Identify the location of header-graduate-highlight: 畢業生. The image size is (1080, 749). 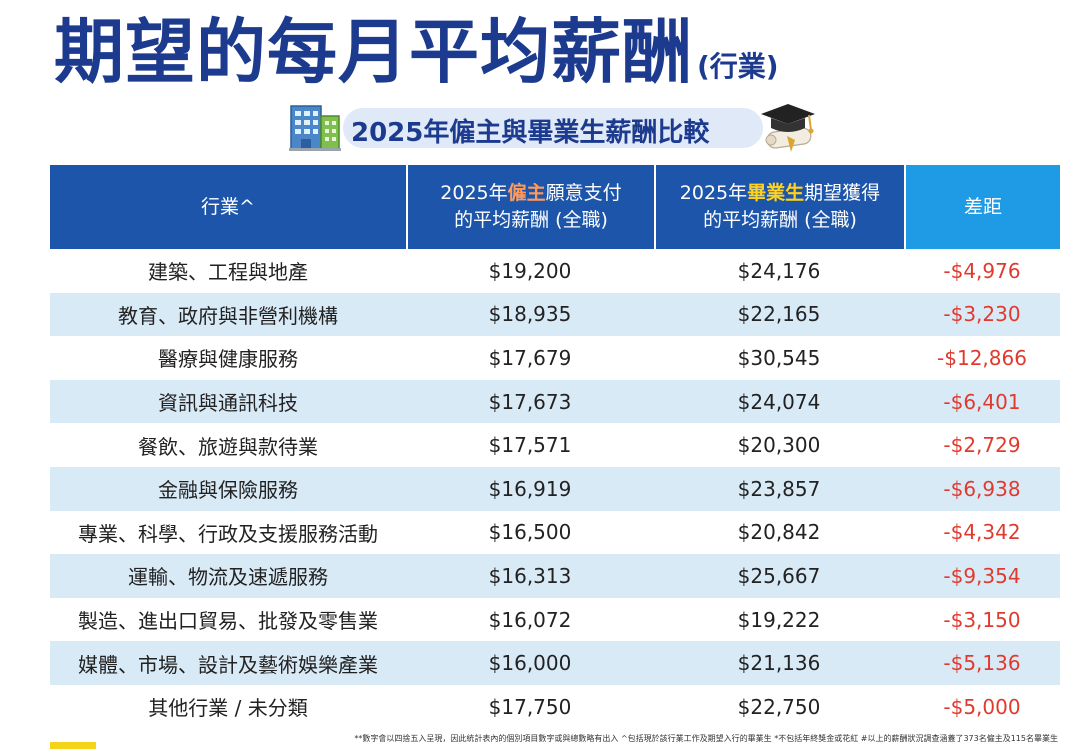
(776, 193).